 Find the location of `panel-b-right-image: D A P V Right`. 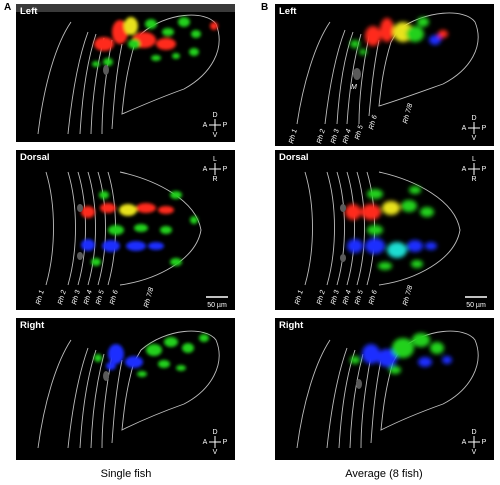

panel-b-right-image: D A P V Right is located at coordinates (384, 389).